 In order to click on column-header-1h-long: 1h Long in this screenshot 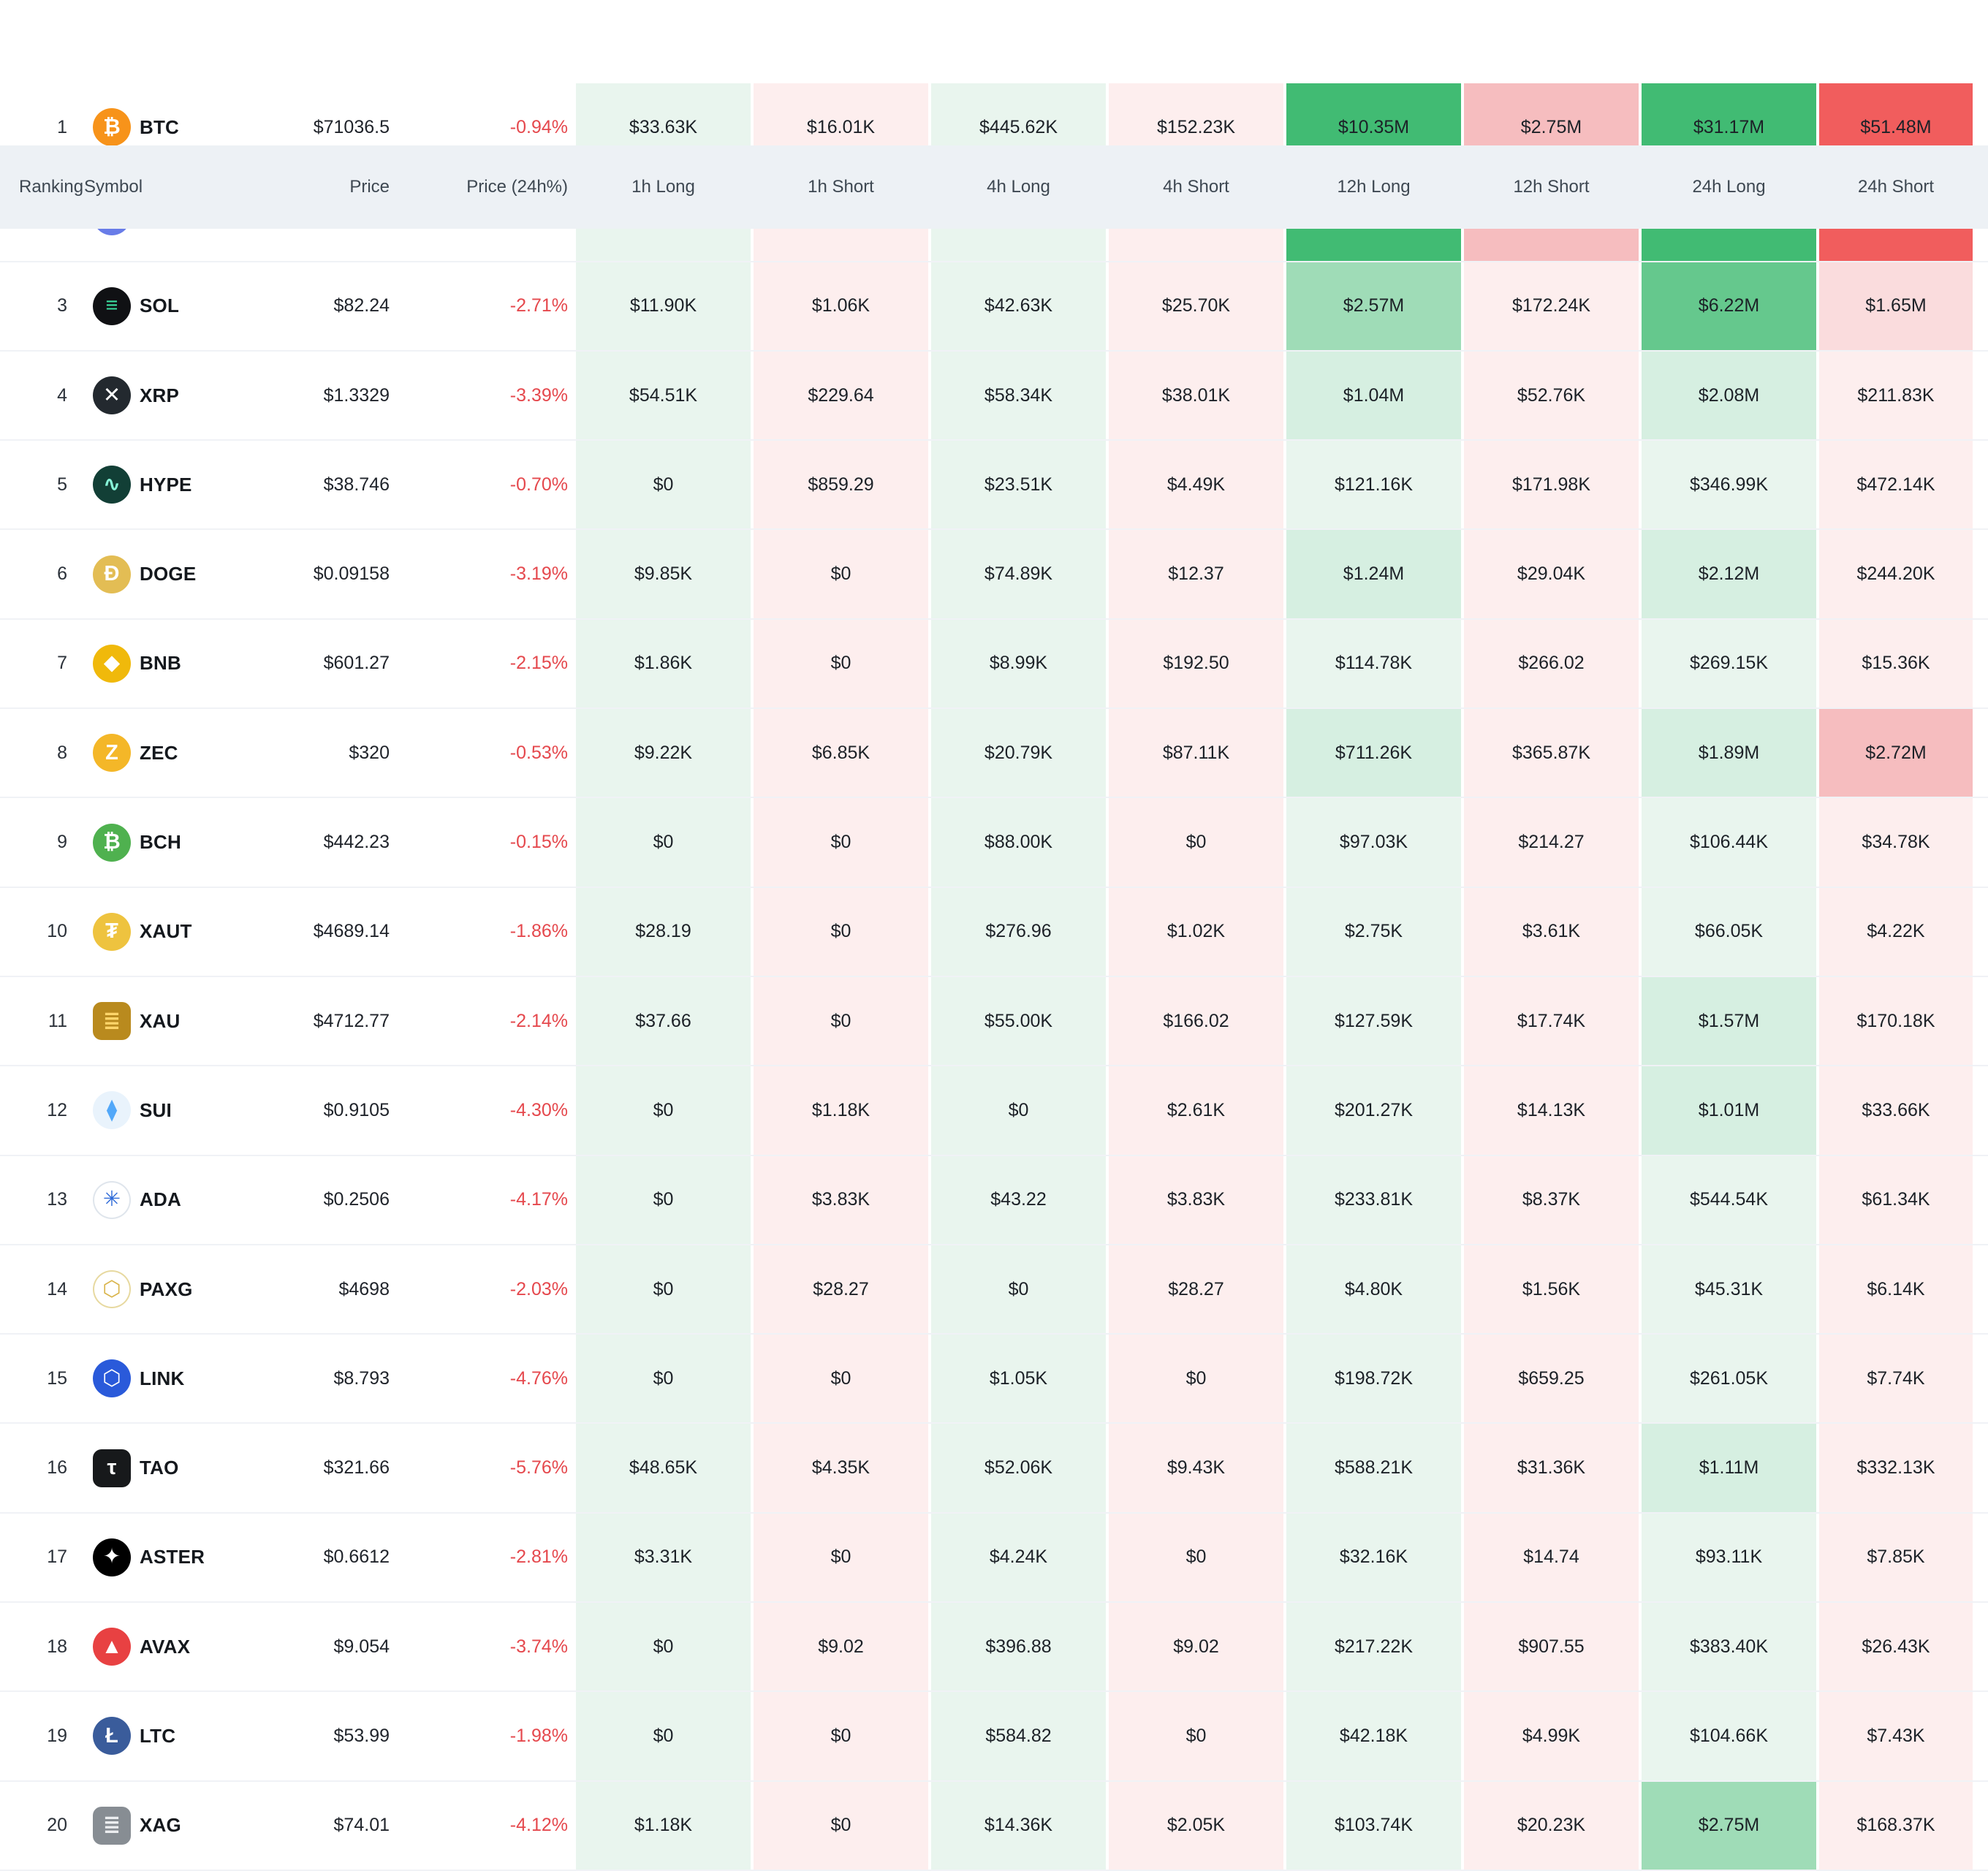, I will do `click(663, 187)`.